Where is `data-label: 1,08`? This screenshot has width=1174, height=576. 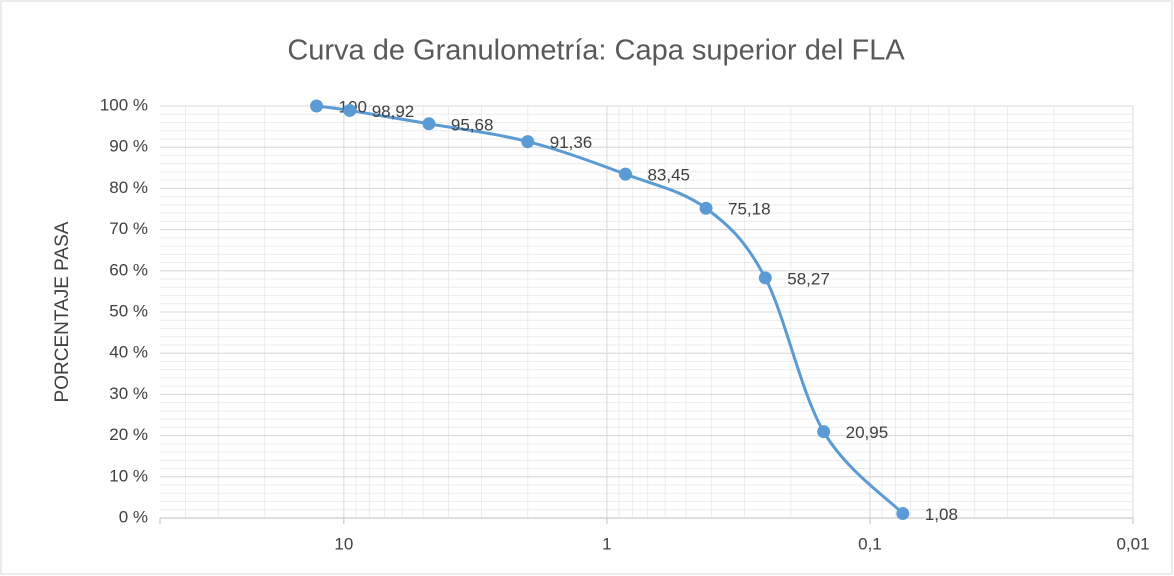
data-label: 1,08 is located at coordinates (941, 514).